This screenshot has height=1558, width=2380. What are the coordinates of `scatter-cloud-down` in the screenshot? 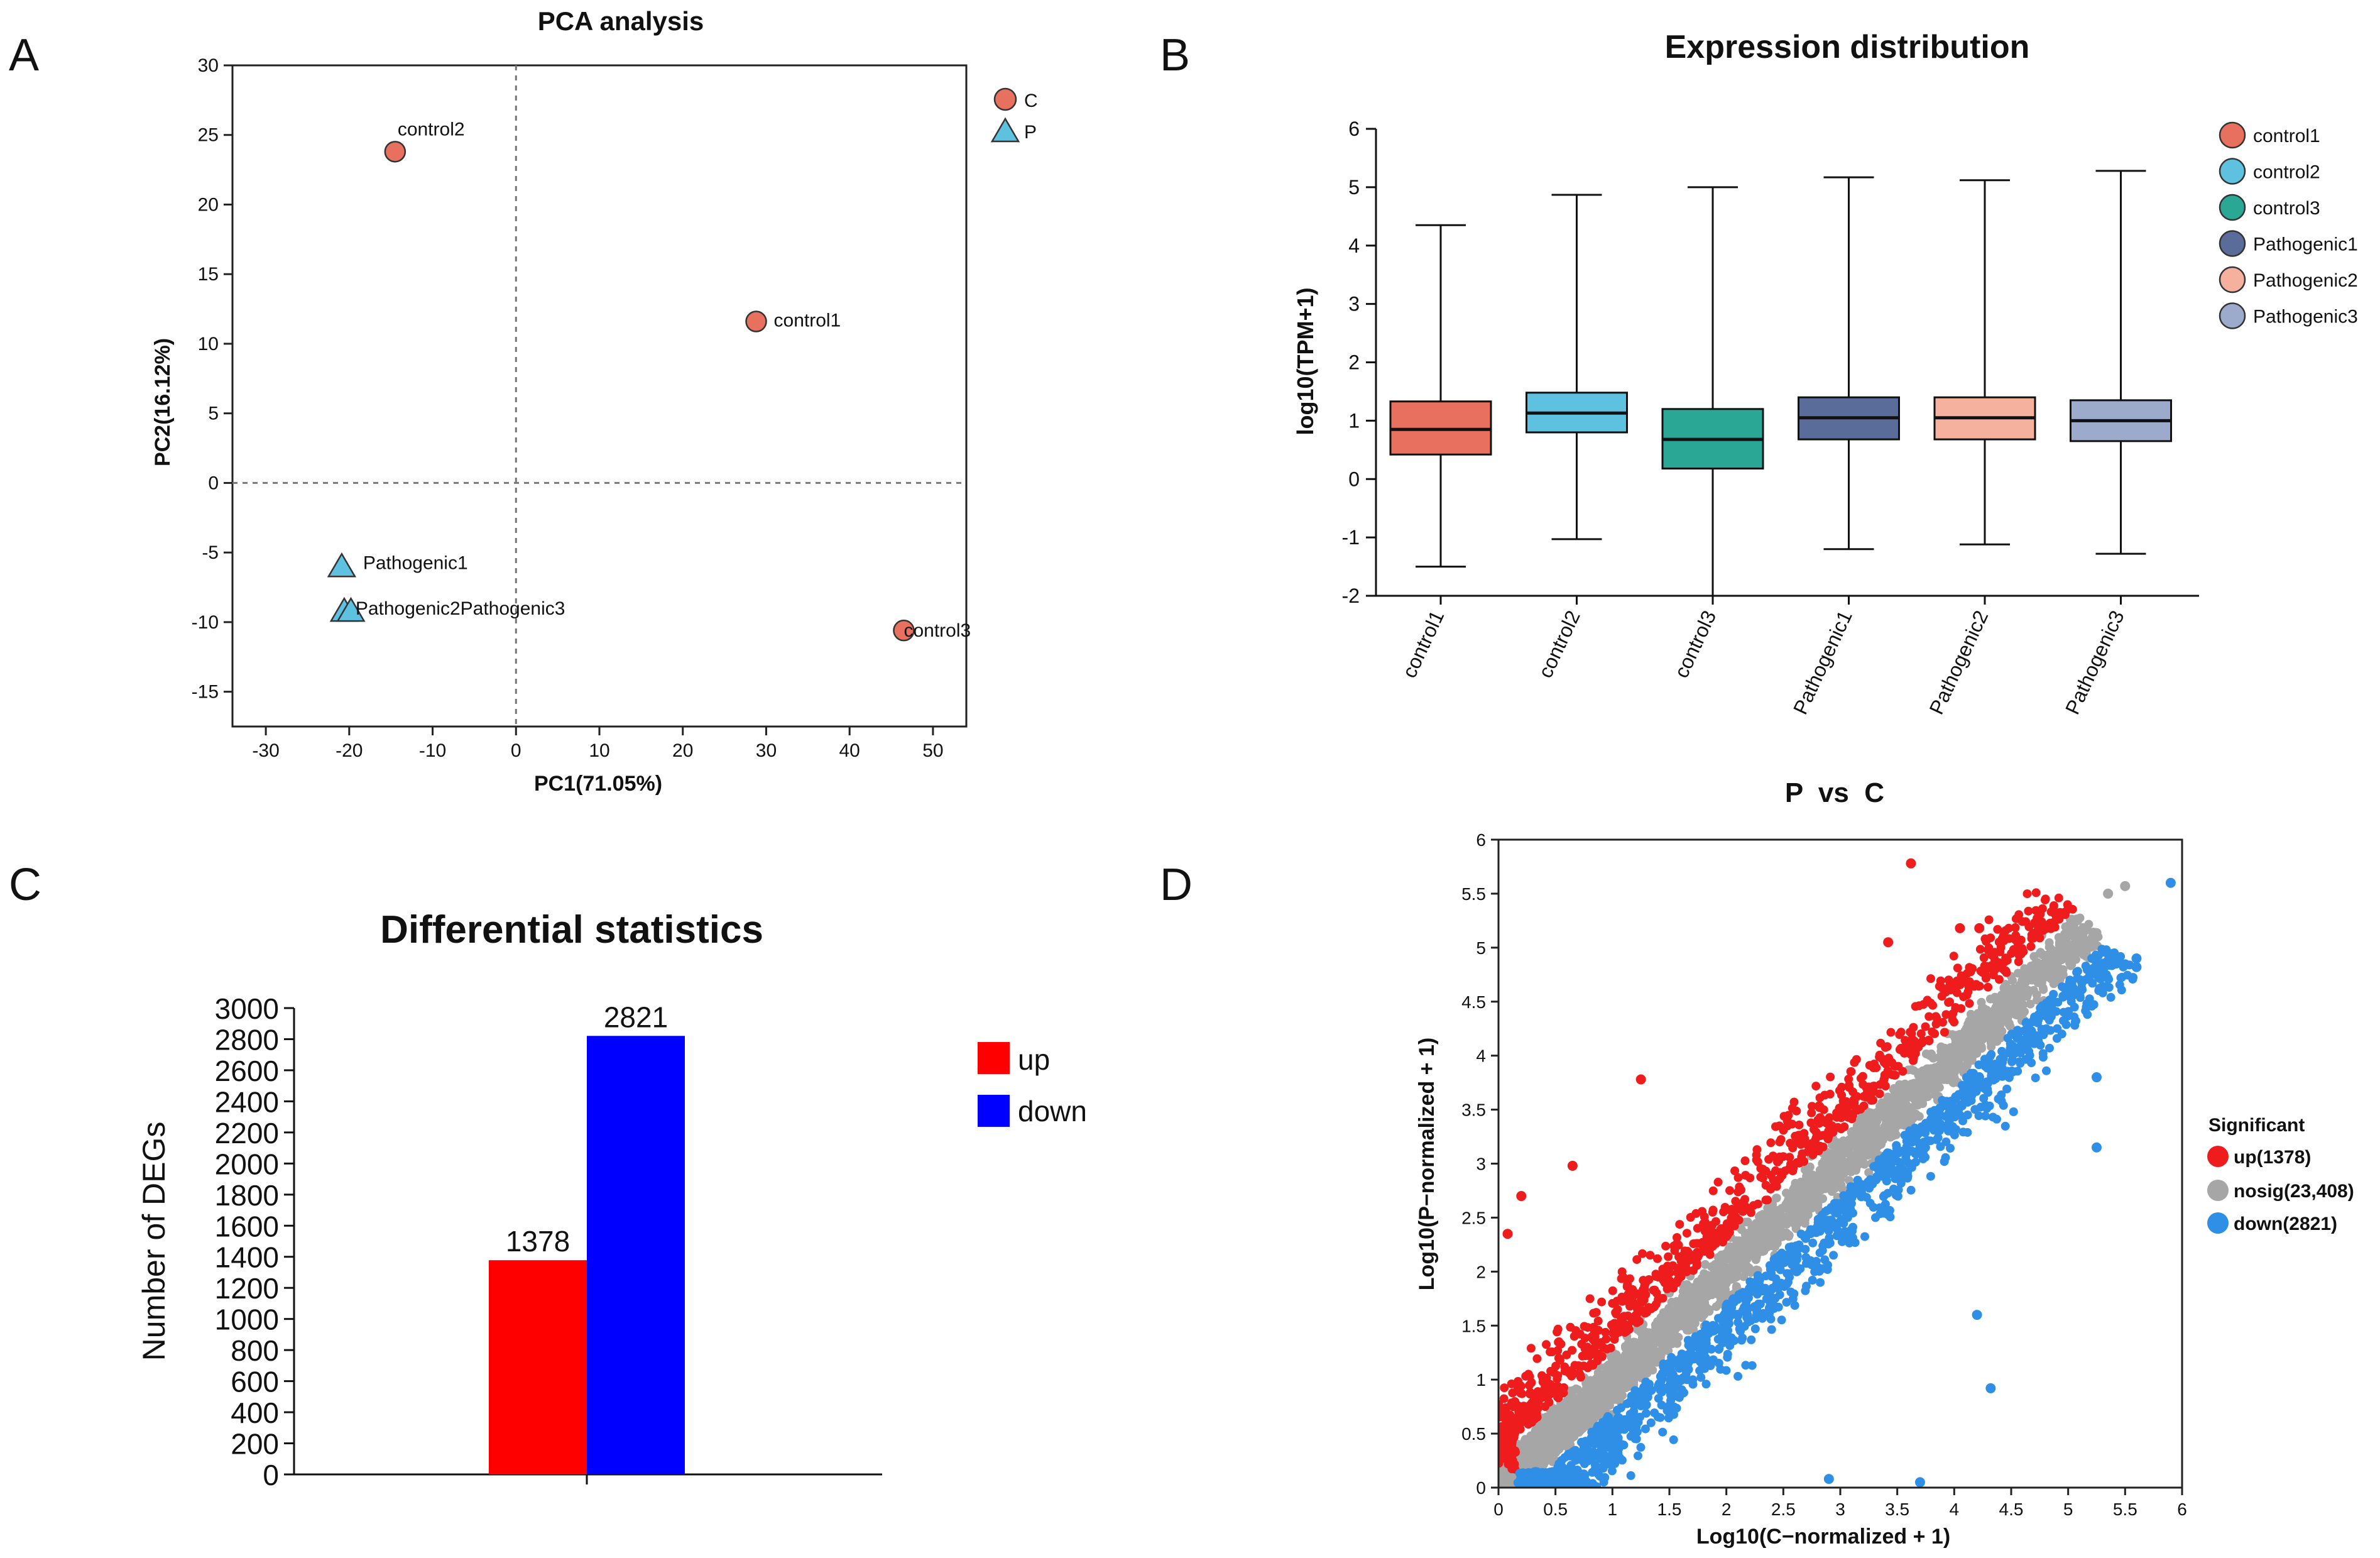 It's located at (1825, 1217).